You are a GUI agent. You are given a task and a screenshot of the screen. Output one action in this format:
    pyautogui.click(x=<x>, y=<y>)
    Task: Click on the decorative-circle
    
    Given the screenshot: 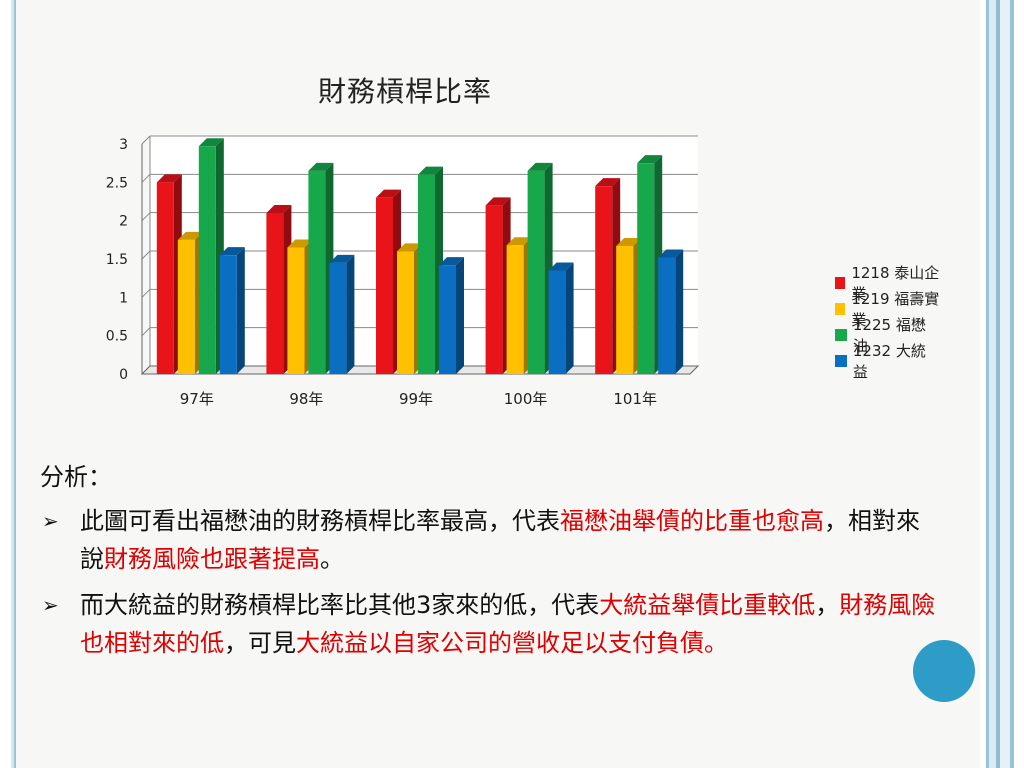 What is the action you would take?
    pyautogui.click(x=944, y=671)
    